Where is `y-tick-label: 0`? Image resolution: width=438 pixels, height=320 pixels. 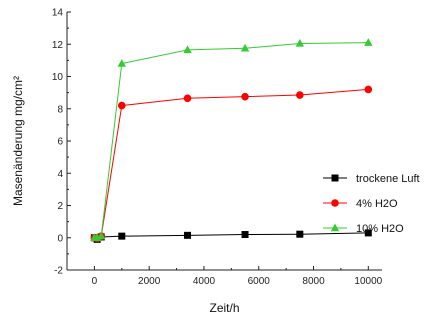
y-tick-label: 0 is located at coordinates (60, 238).